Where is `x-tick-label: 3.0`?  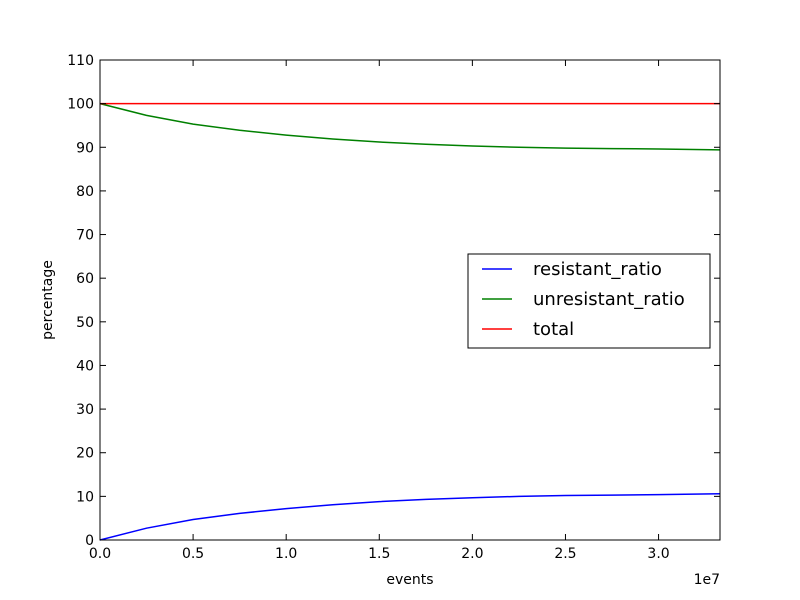 x-tick-label: 3.0 is located at coordinates (658, 554).